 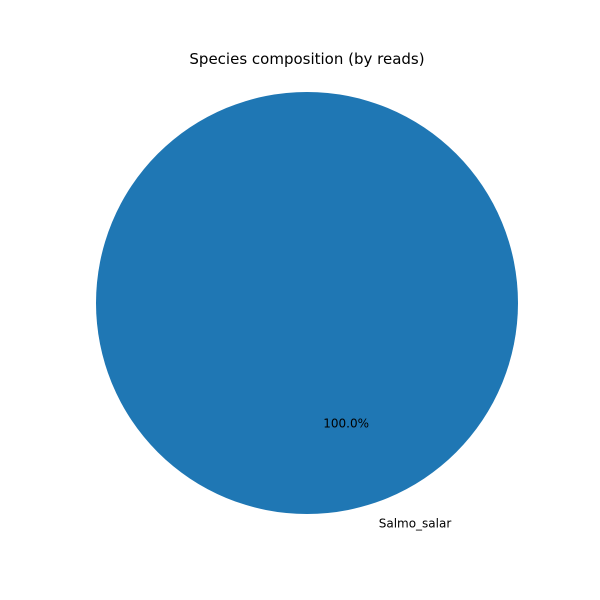 I want to click on slice-percent-label: 100.0%, so click(x=346, y=423).